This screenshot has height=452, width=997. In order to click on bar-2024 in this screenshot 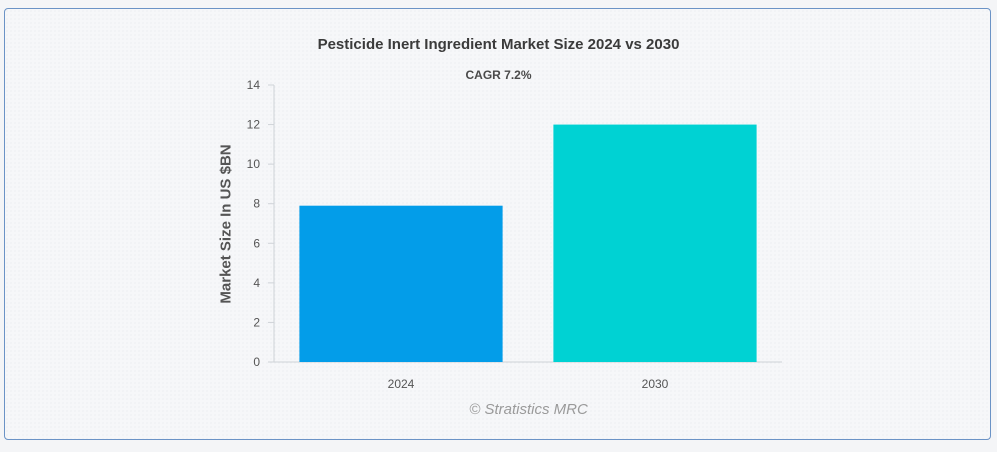, I will do `click(401, 283)`.